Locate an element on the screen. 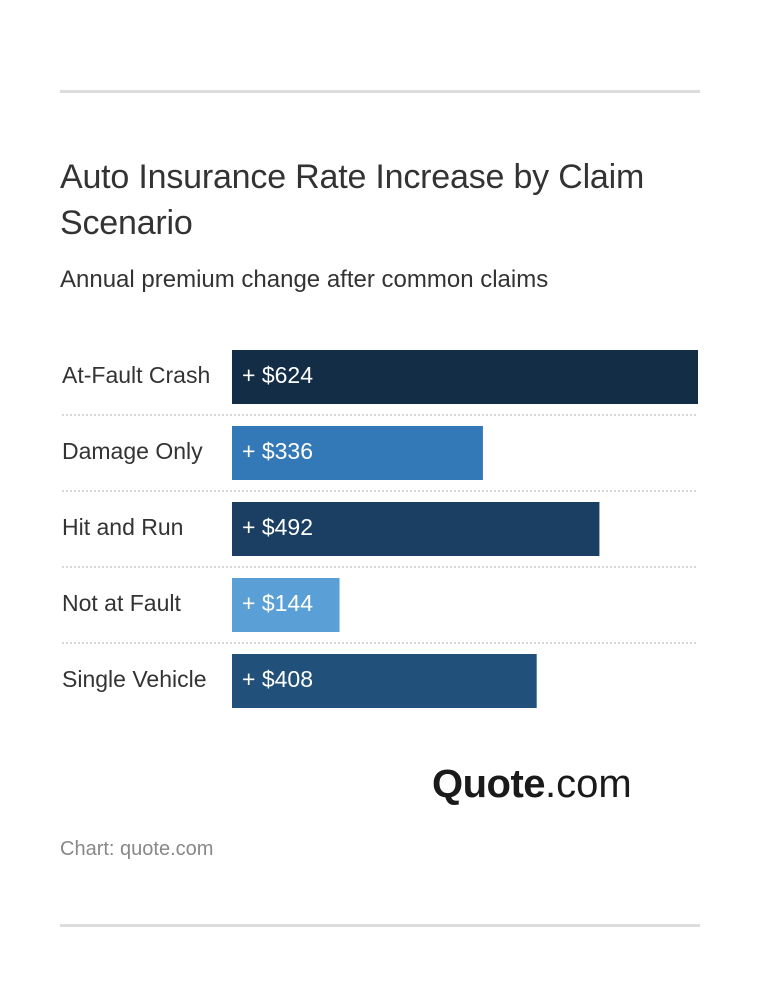 This screenshot has width=760, height=1006. value-label: + $492 is located at coordinates (277, 527).